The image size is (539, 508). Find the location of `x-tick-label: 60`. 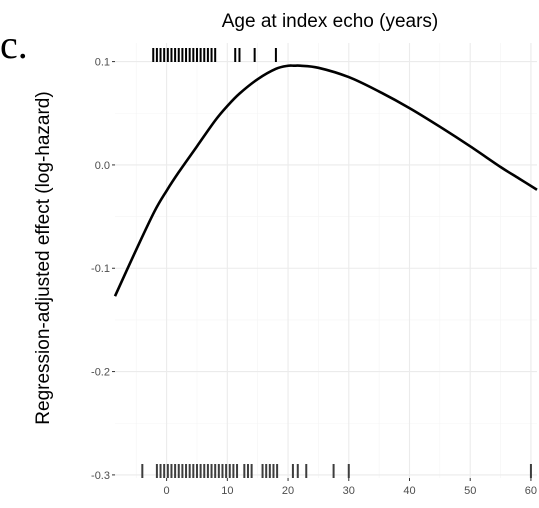

x-tick-label: 60 is located at coordinates (531, 491).